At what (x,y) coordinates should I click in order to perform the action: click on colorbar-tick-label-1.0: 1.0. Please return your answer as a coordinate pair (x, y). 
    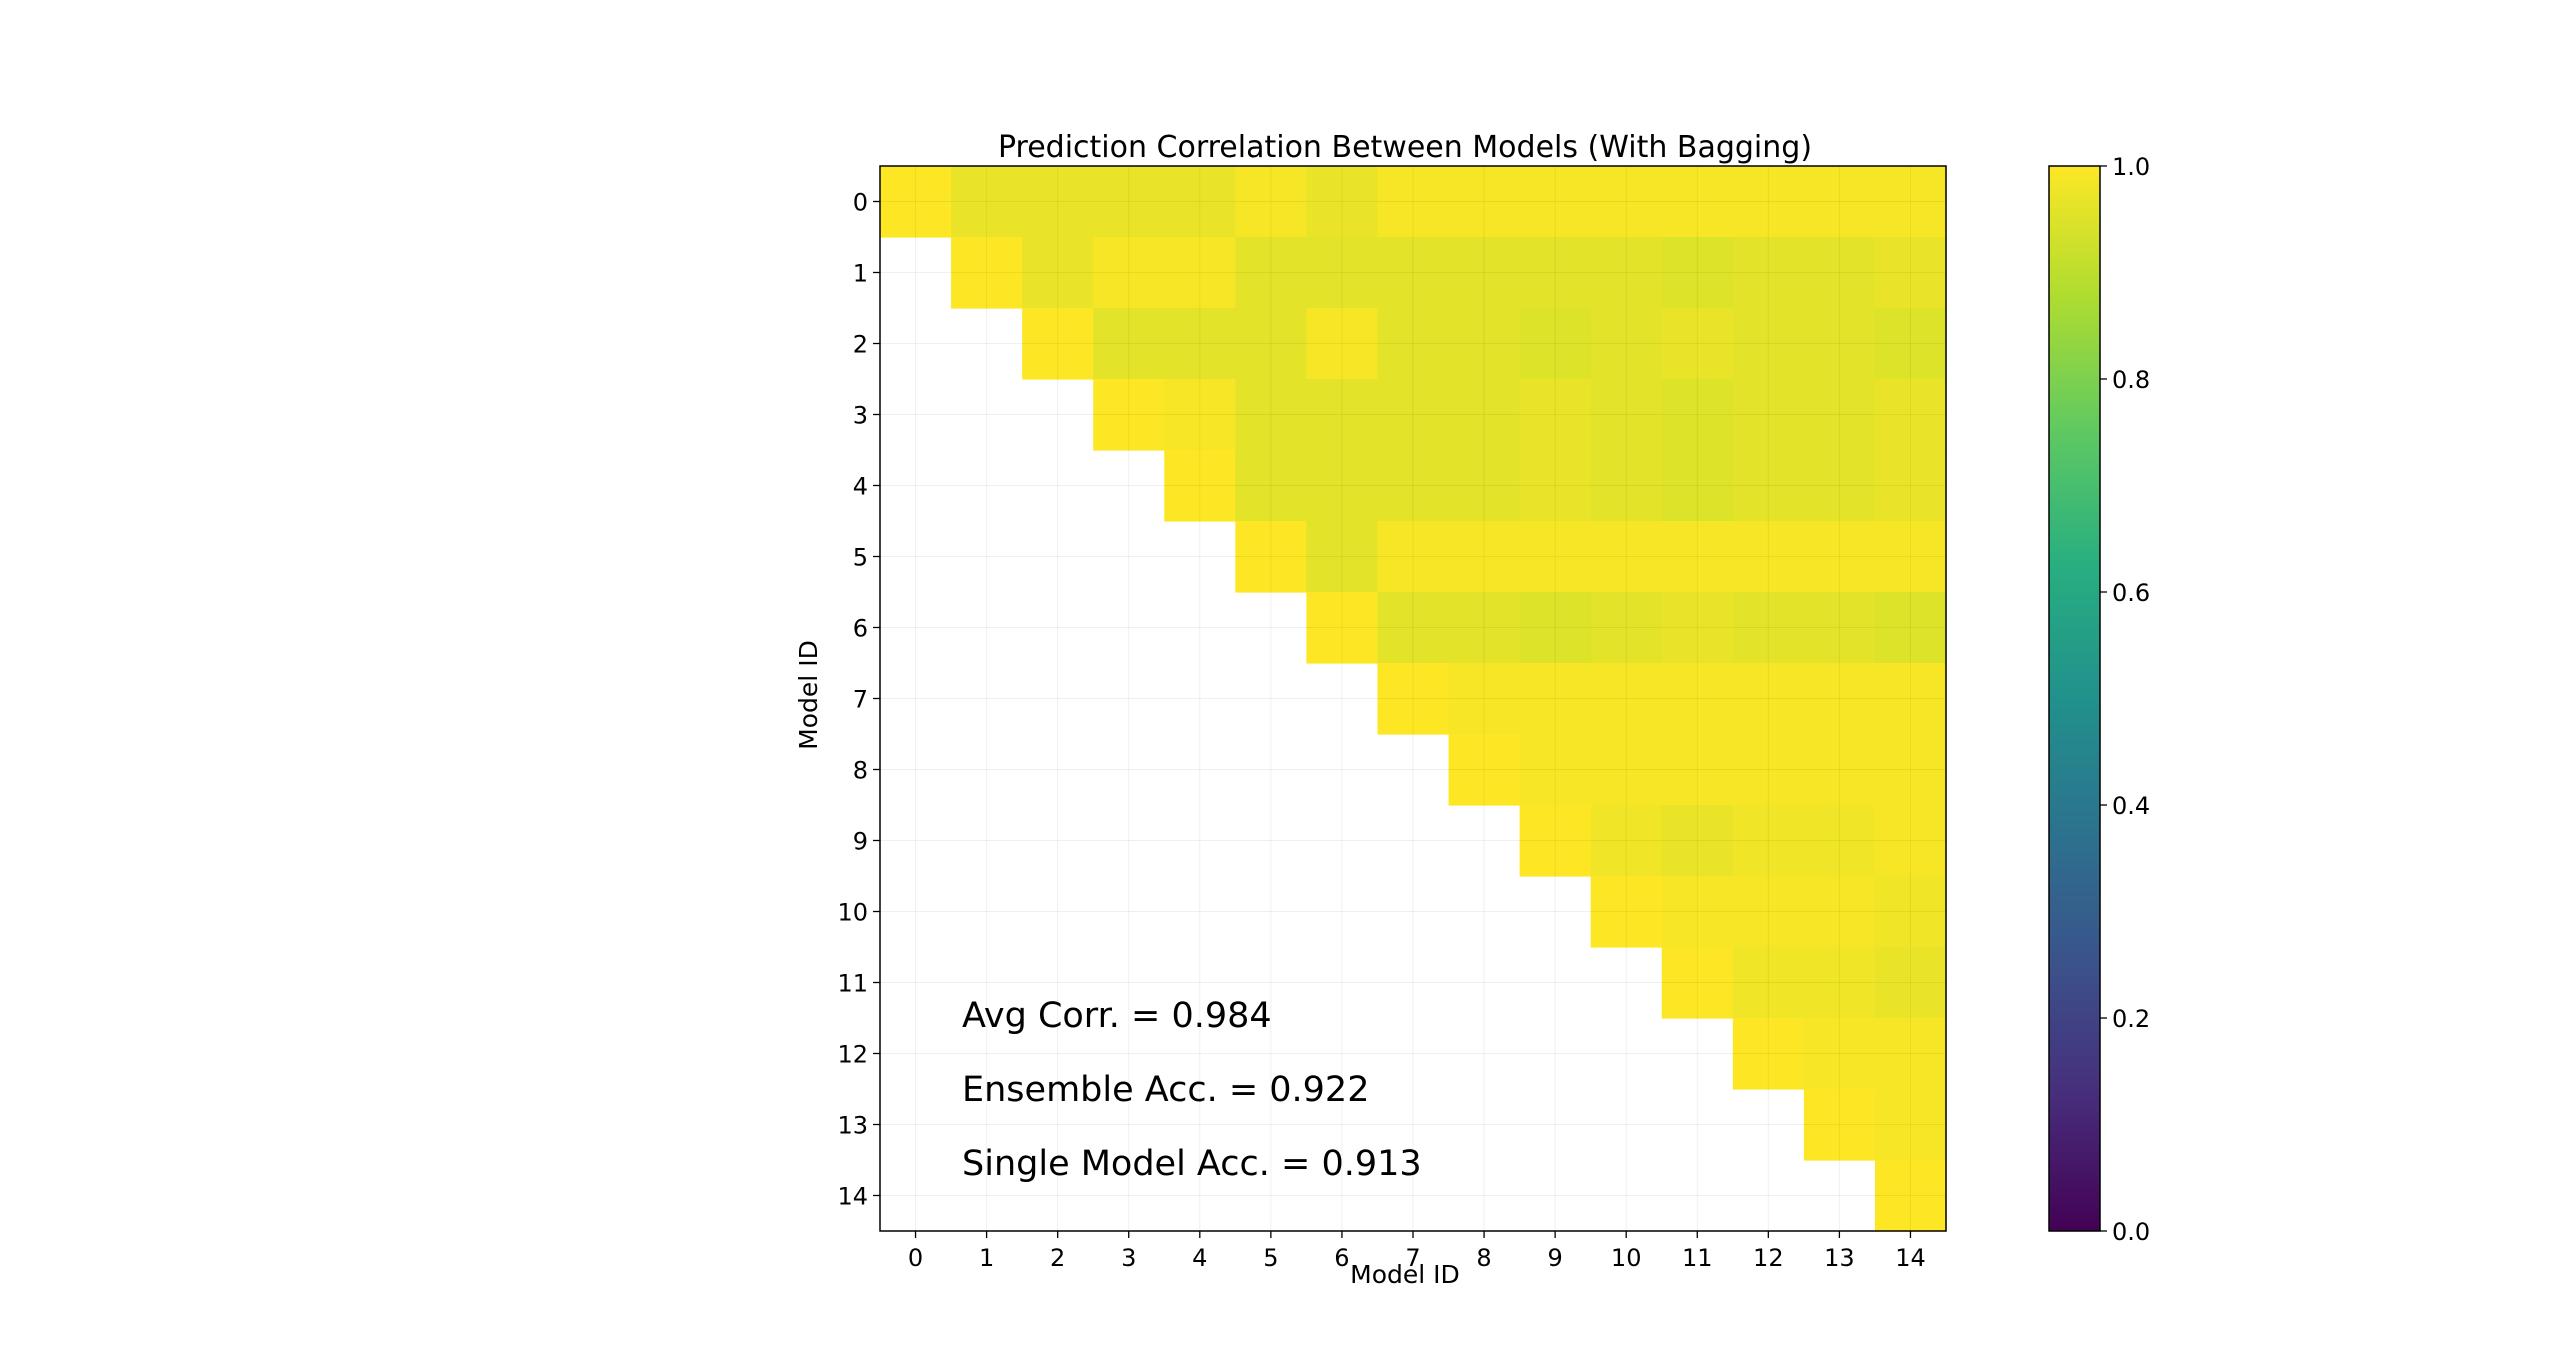
    Looking at the image, I should click on (2131, 167).